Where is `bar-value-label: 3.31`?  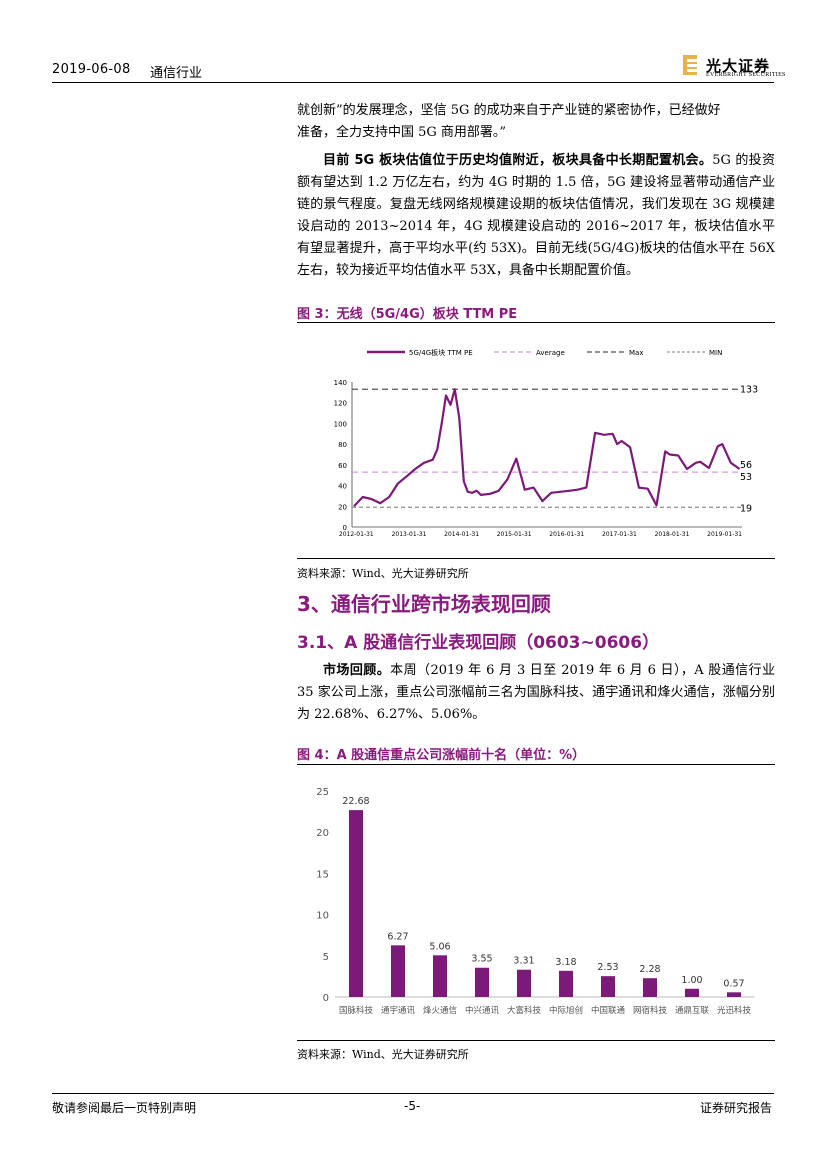 bar-value-label: 3.31 is located at coordinates (523, 961).